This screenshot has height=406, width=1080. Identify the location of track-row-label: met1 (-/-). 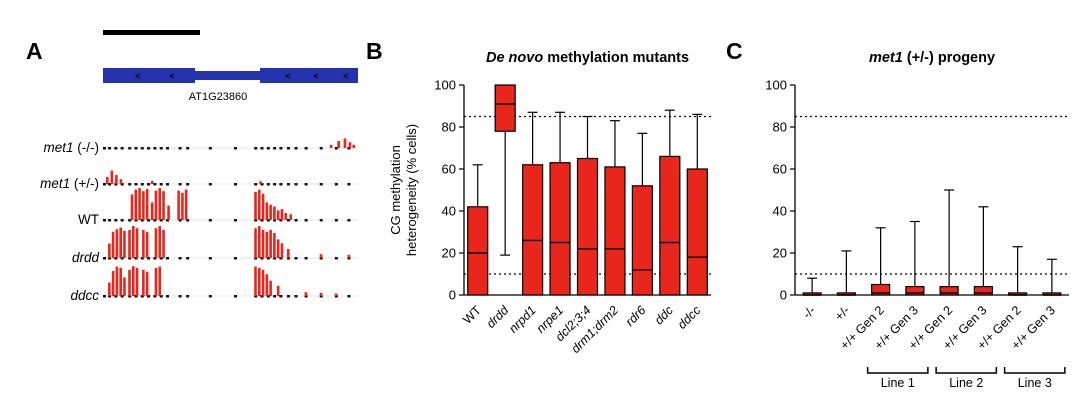
(72, 147).